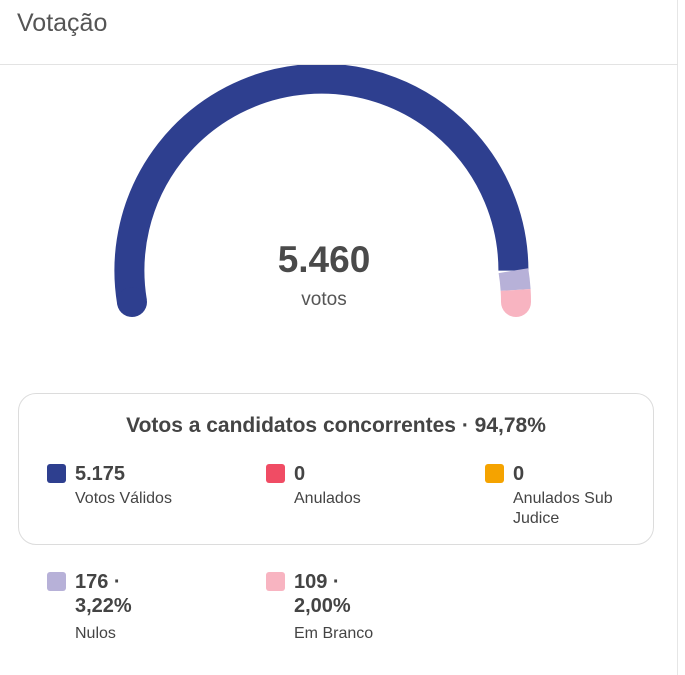  Describe the element at coordinates (56, 473) in the screenshot. I see `swatch-votos-validos` at that location.